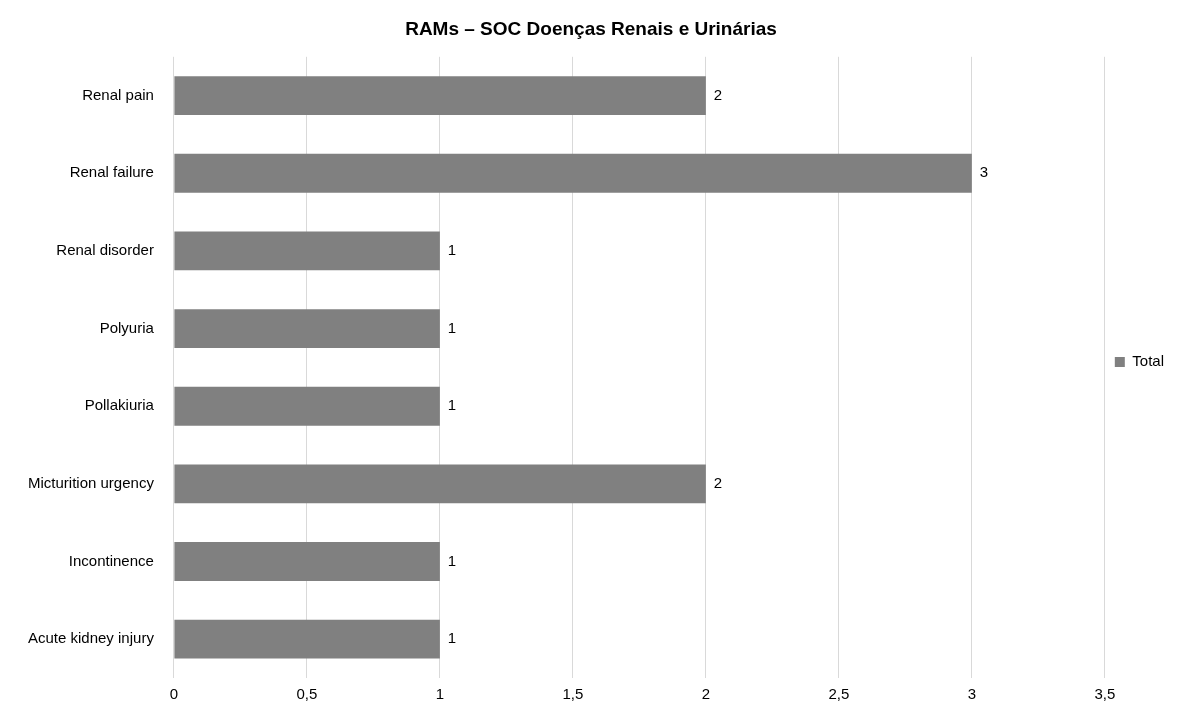  Describe the element at coordinates (127, 327) in the screenshot. I see `y-tick-label: Polyuria` at that location.